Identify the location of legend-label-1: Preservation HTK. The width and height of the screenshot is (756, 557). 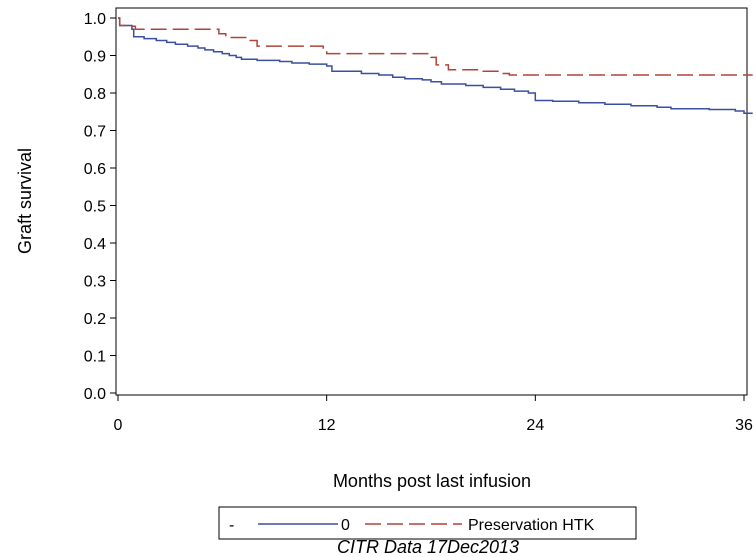
(531, 525).